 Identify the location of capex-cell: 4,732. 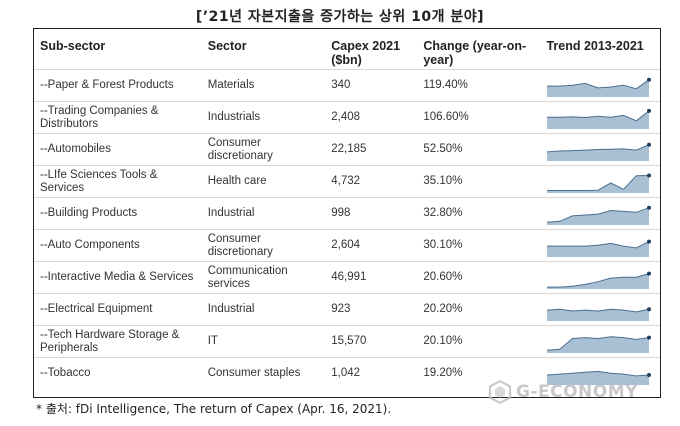
(371, 181).